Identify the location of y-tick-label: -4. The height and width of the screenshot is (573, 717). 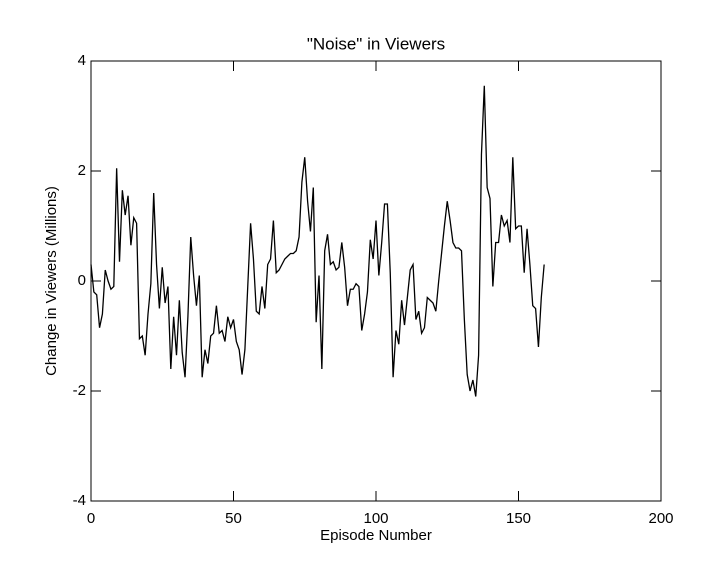
(79, 500).